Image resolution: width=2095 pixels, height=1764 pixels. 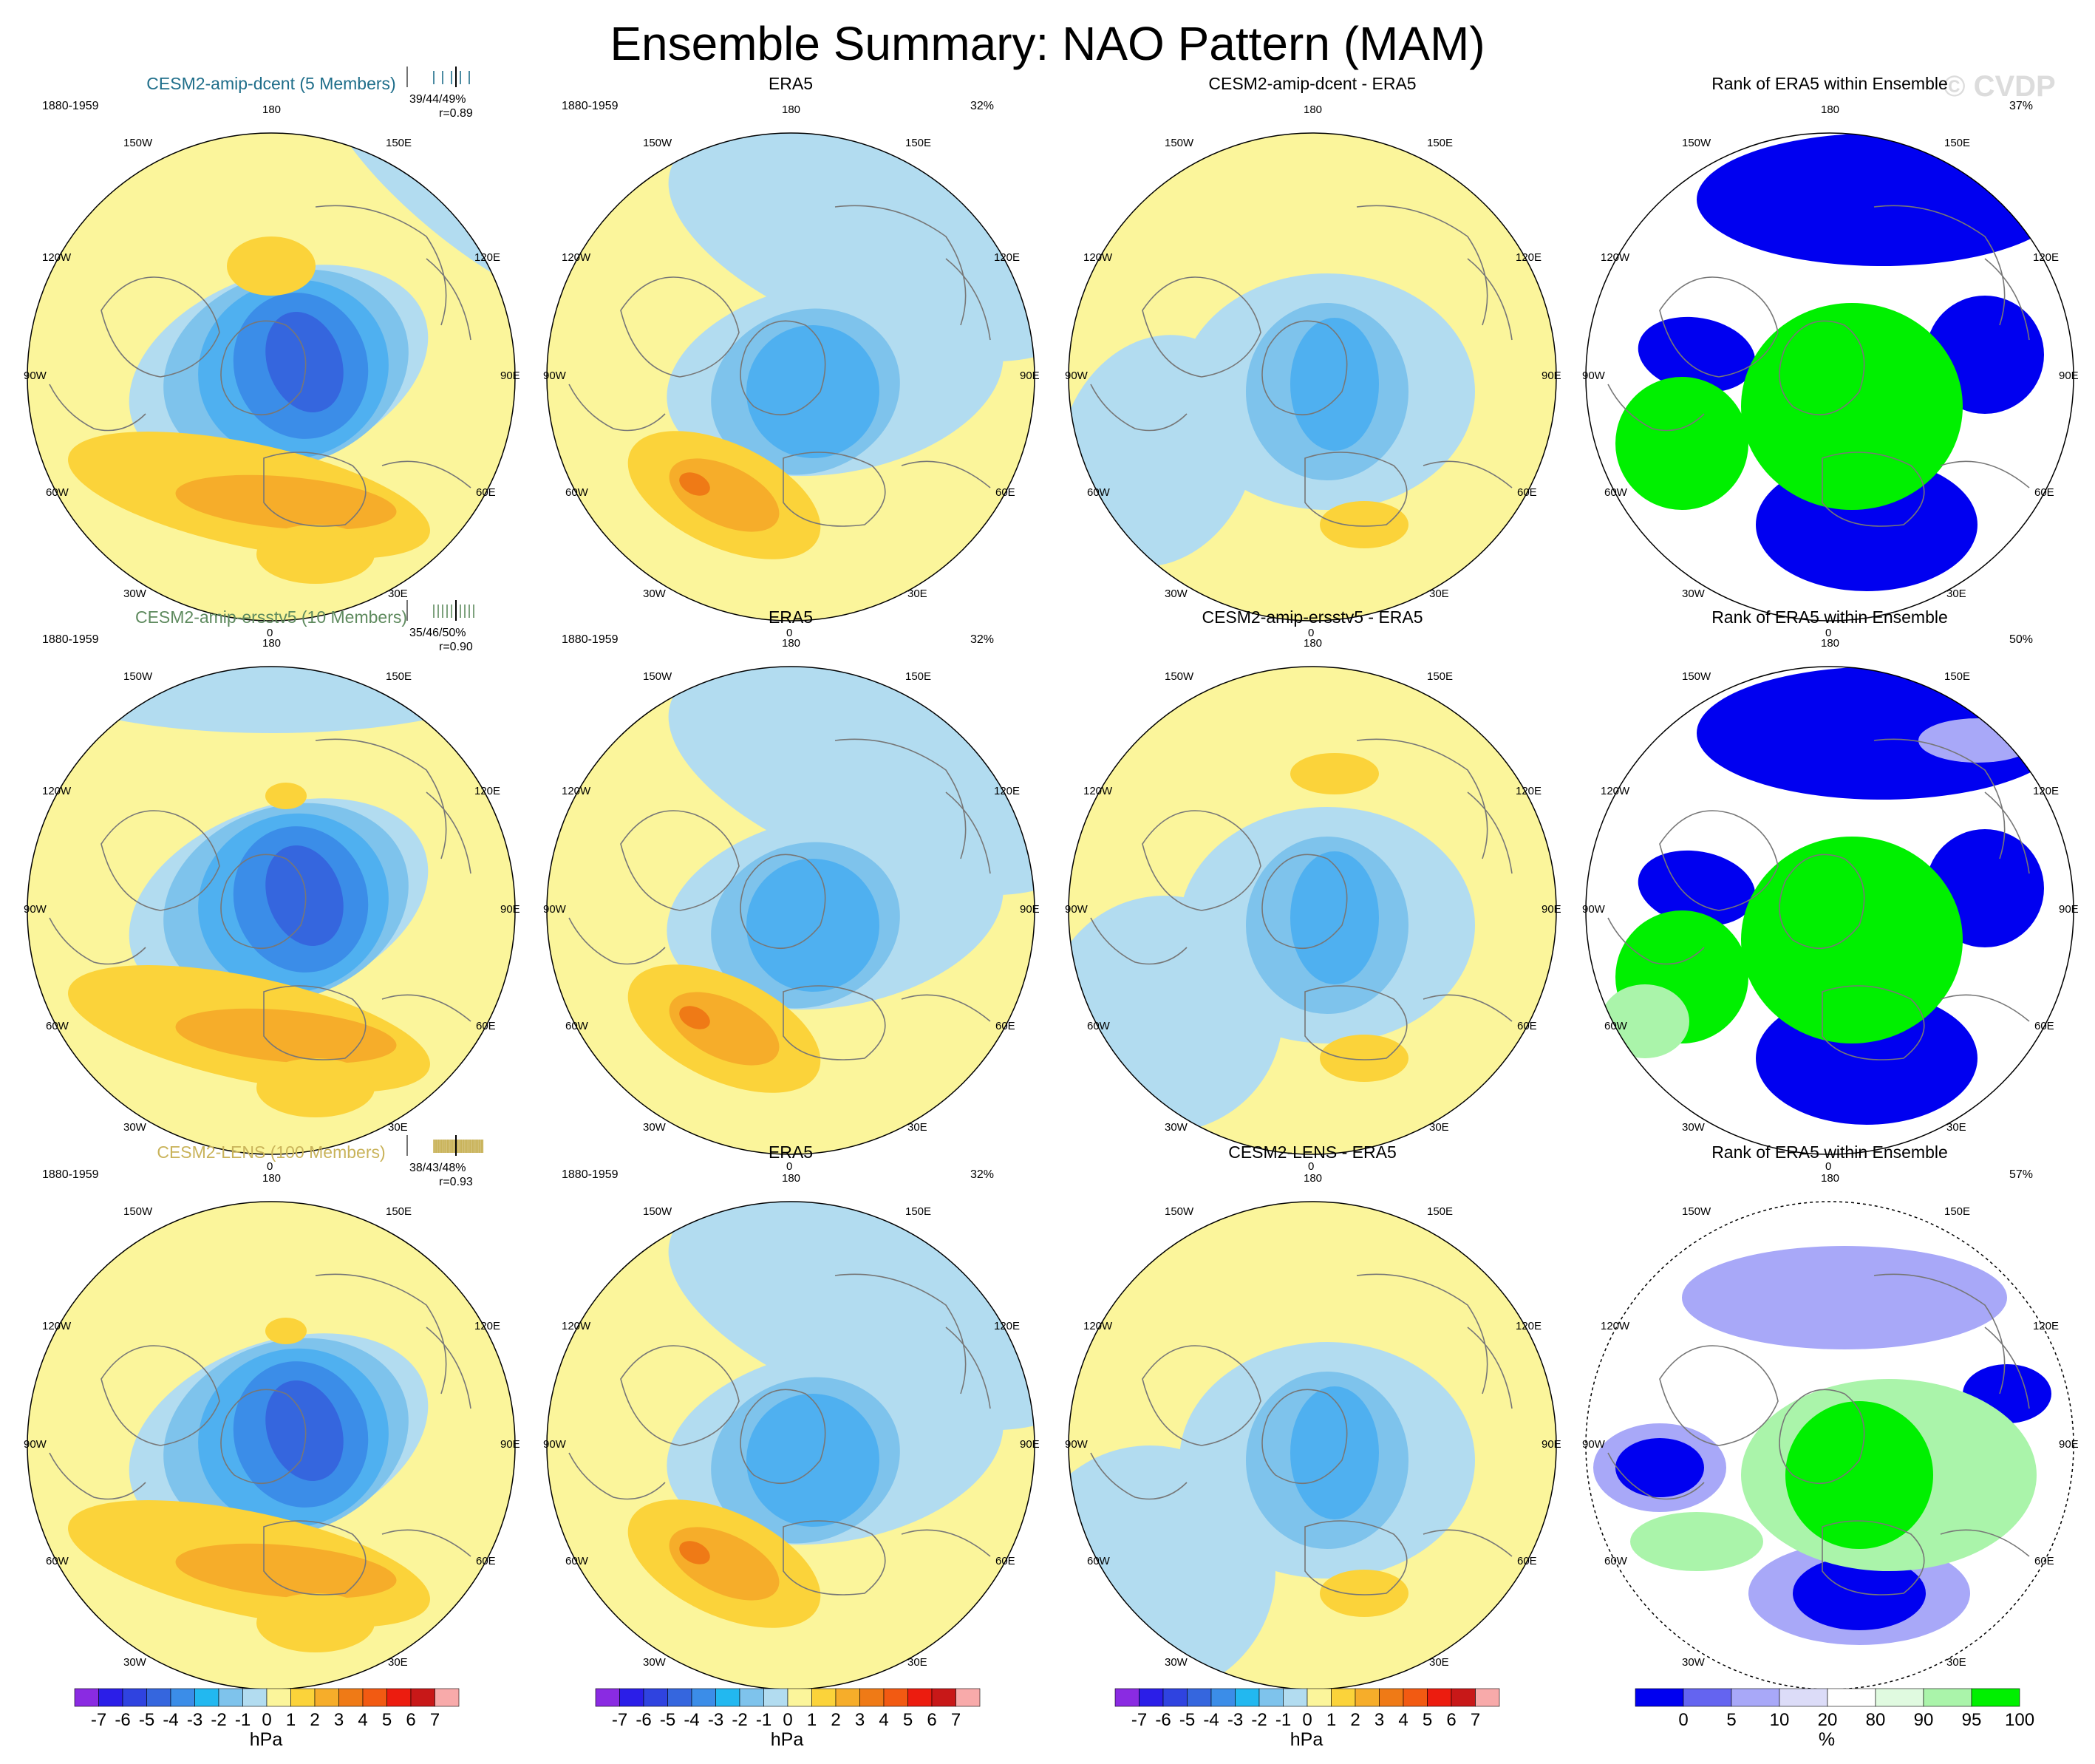 What do you see at coordinates (456, 1182) in the screenshot?
I see `stats-r-row3: r=0.93` at bounding box center [456, 1182].